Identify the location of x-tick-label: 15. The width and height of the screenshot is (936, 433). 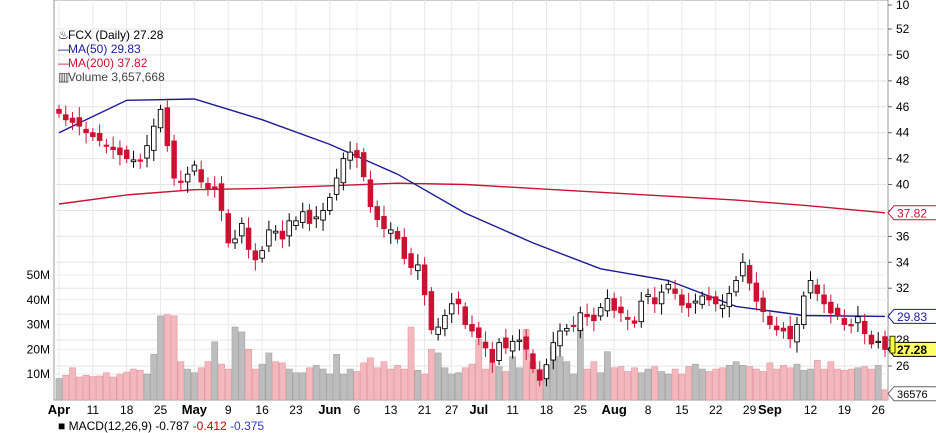
(682, 410).